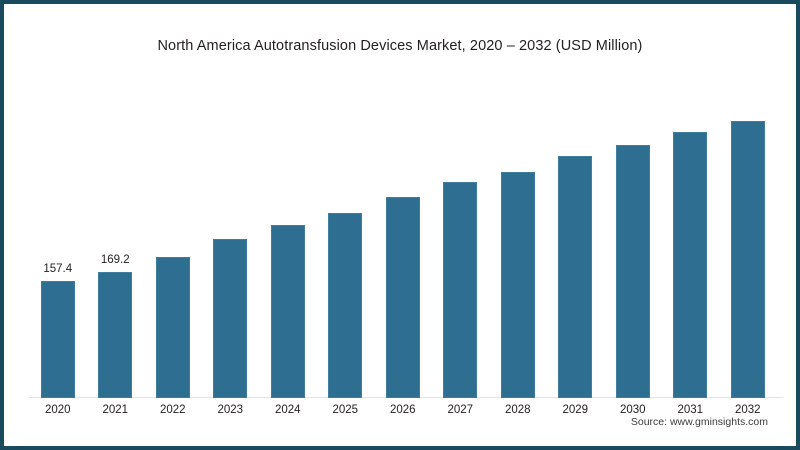 This screenshot has height=450, width=800. I want to click on x-tick-2029: 2029, so click(575, 410).